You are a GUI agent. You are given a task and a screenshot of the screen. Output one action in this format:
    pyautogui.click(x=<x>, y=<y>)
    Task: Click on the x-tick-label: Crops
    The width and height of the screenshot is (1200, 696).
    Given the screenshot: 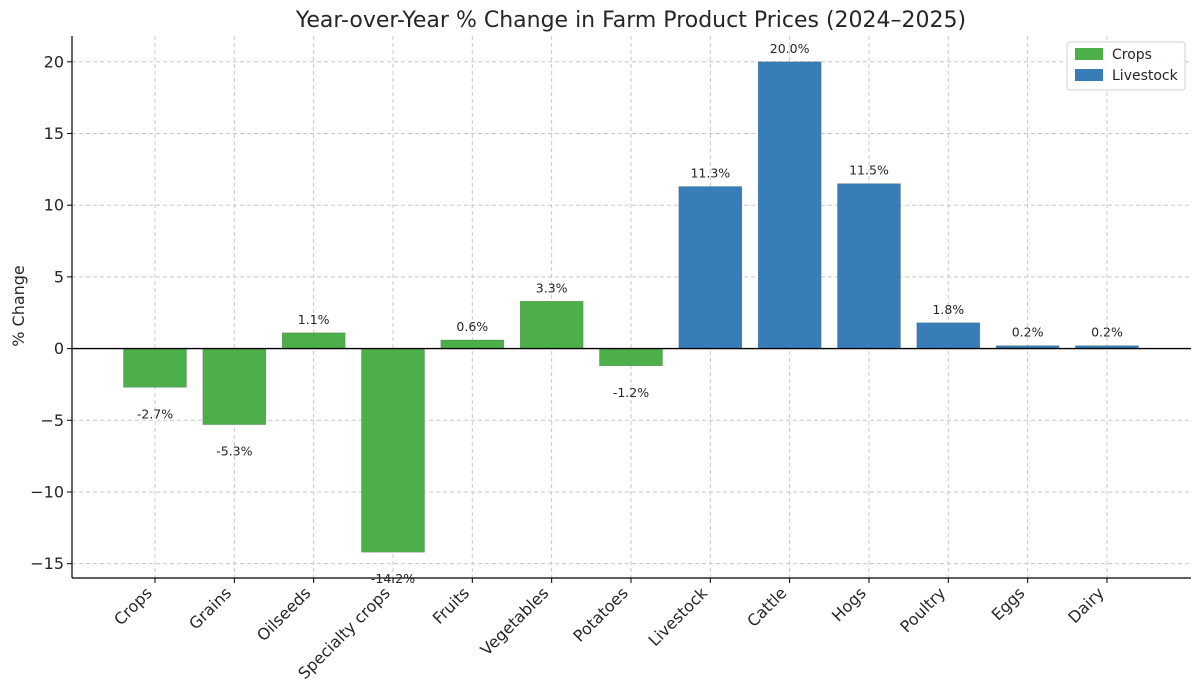 What is the action you would take?
    pyautogui.click(x=133, y=606)
    